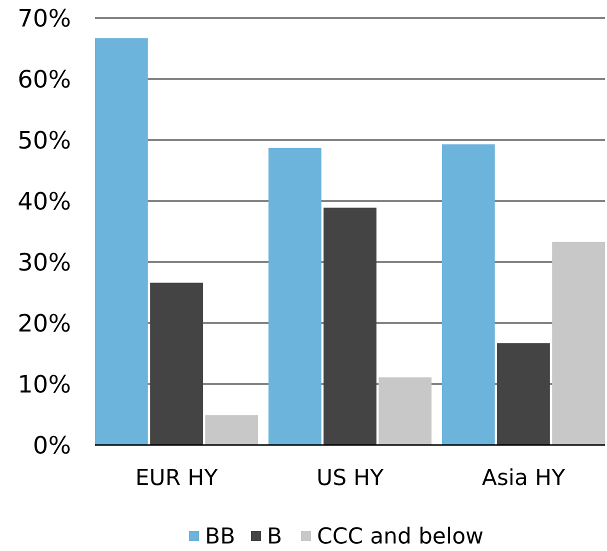 This screenshot has height=551, width=607. What do you see at coordinates (274, 537) in the screenshot?
I see `legend-label: B` at bounding box center [274, 537].